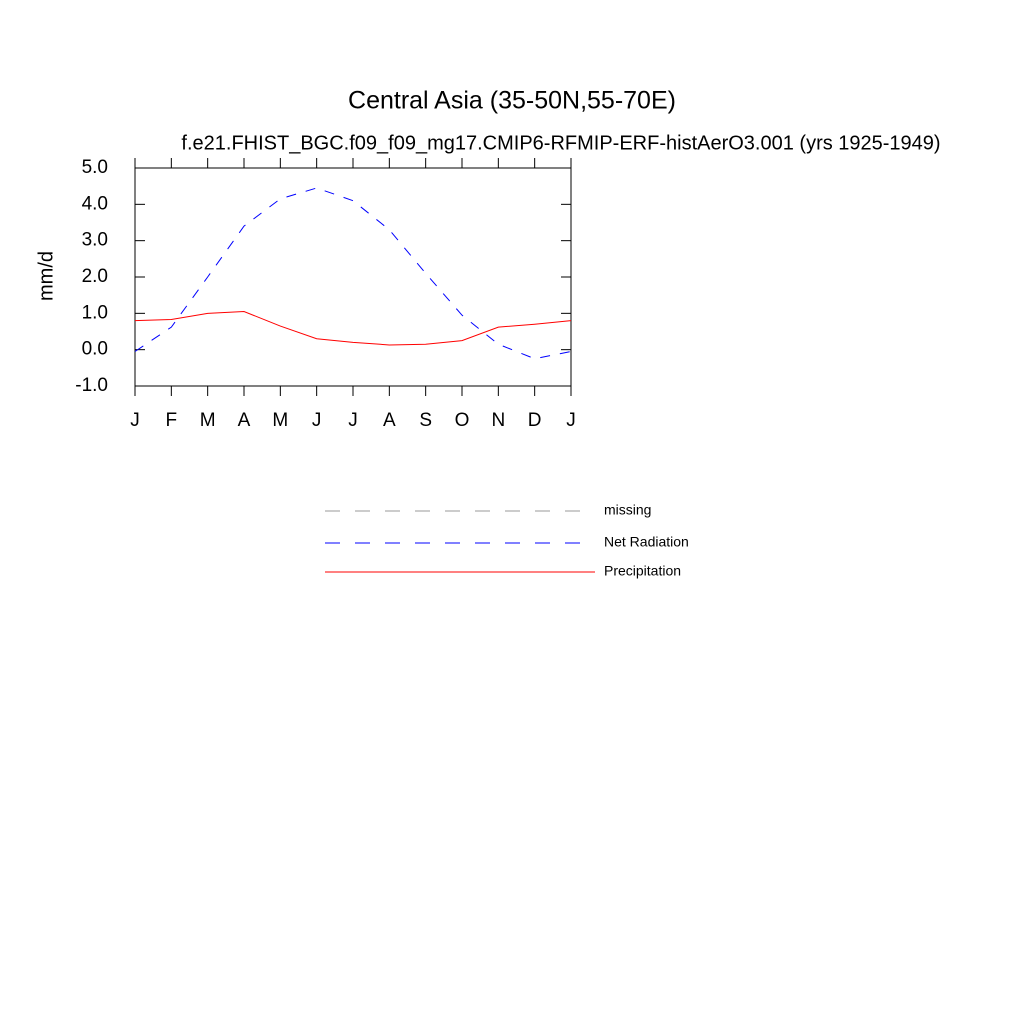  Describe the element at coordinates (91, 385) in the screenshot. I see `y-tick-label: -1.0` at that location.